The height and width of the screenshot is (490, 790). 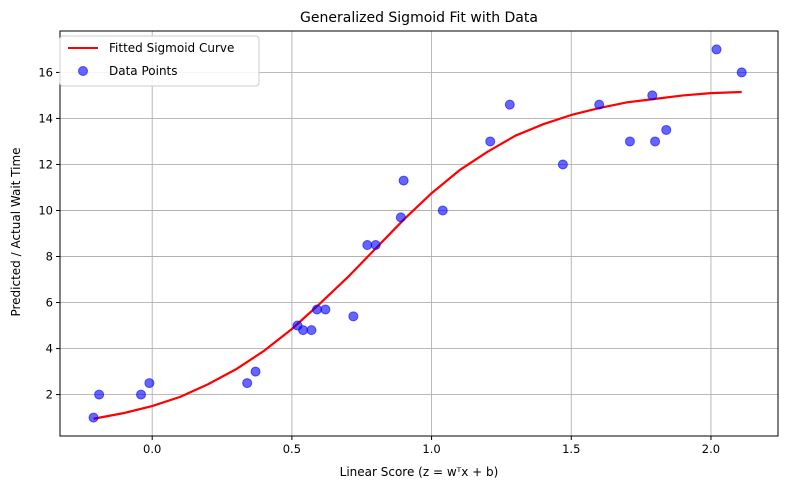 I want to click on x-tick-label: 1.0, so click(x=431, y=449).